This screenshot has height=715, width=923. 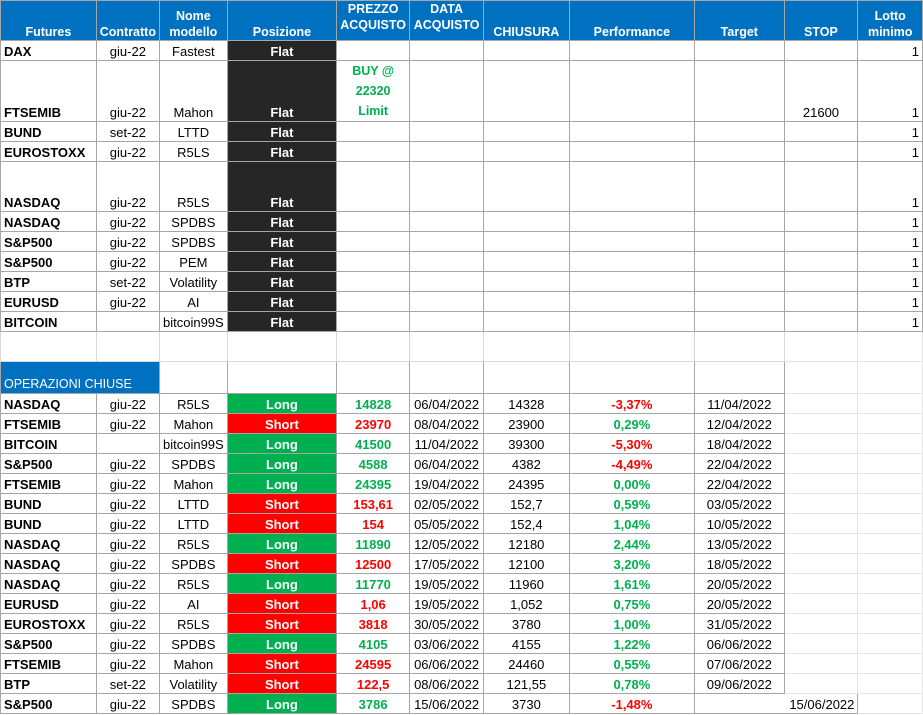 I want to click on cell-prezzo-acquisto: 153,61, so click(x=373, y=503).